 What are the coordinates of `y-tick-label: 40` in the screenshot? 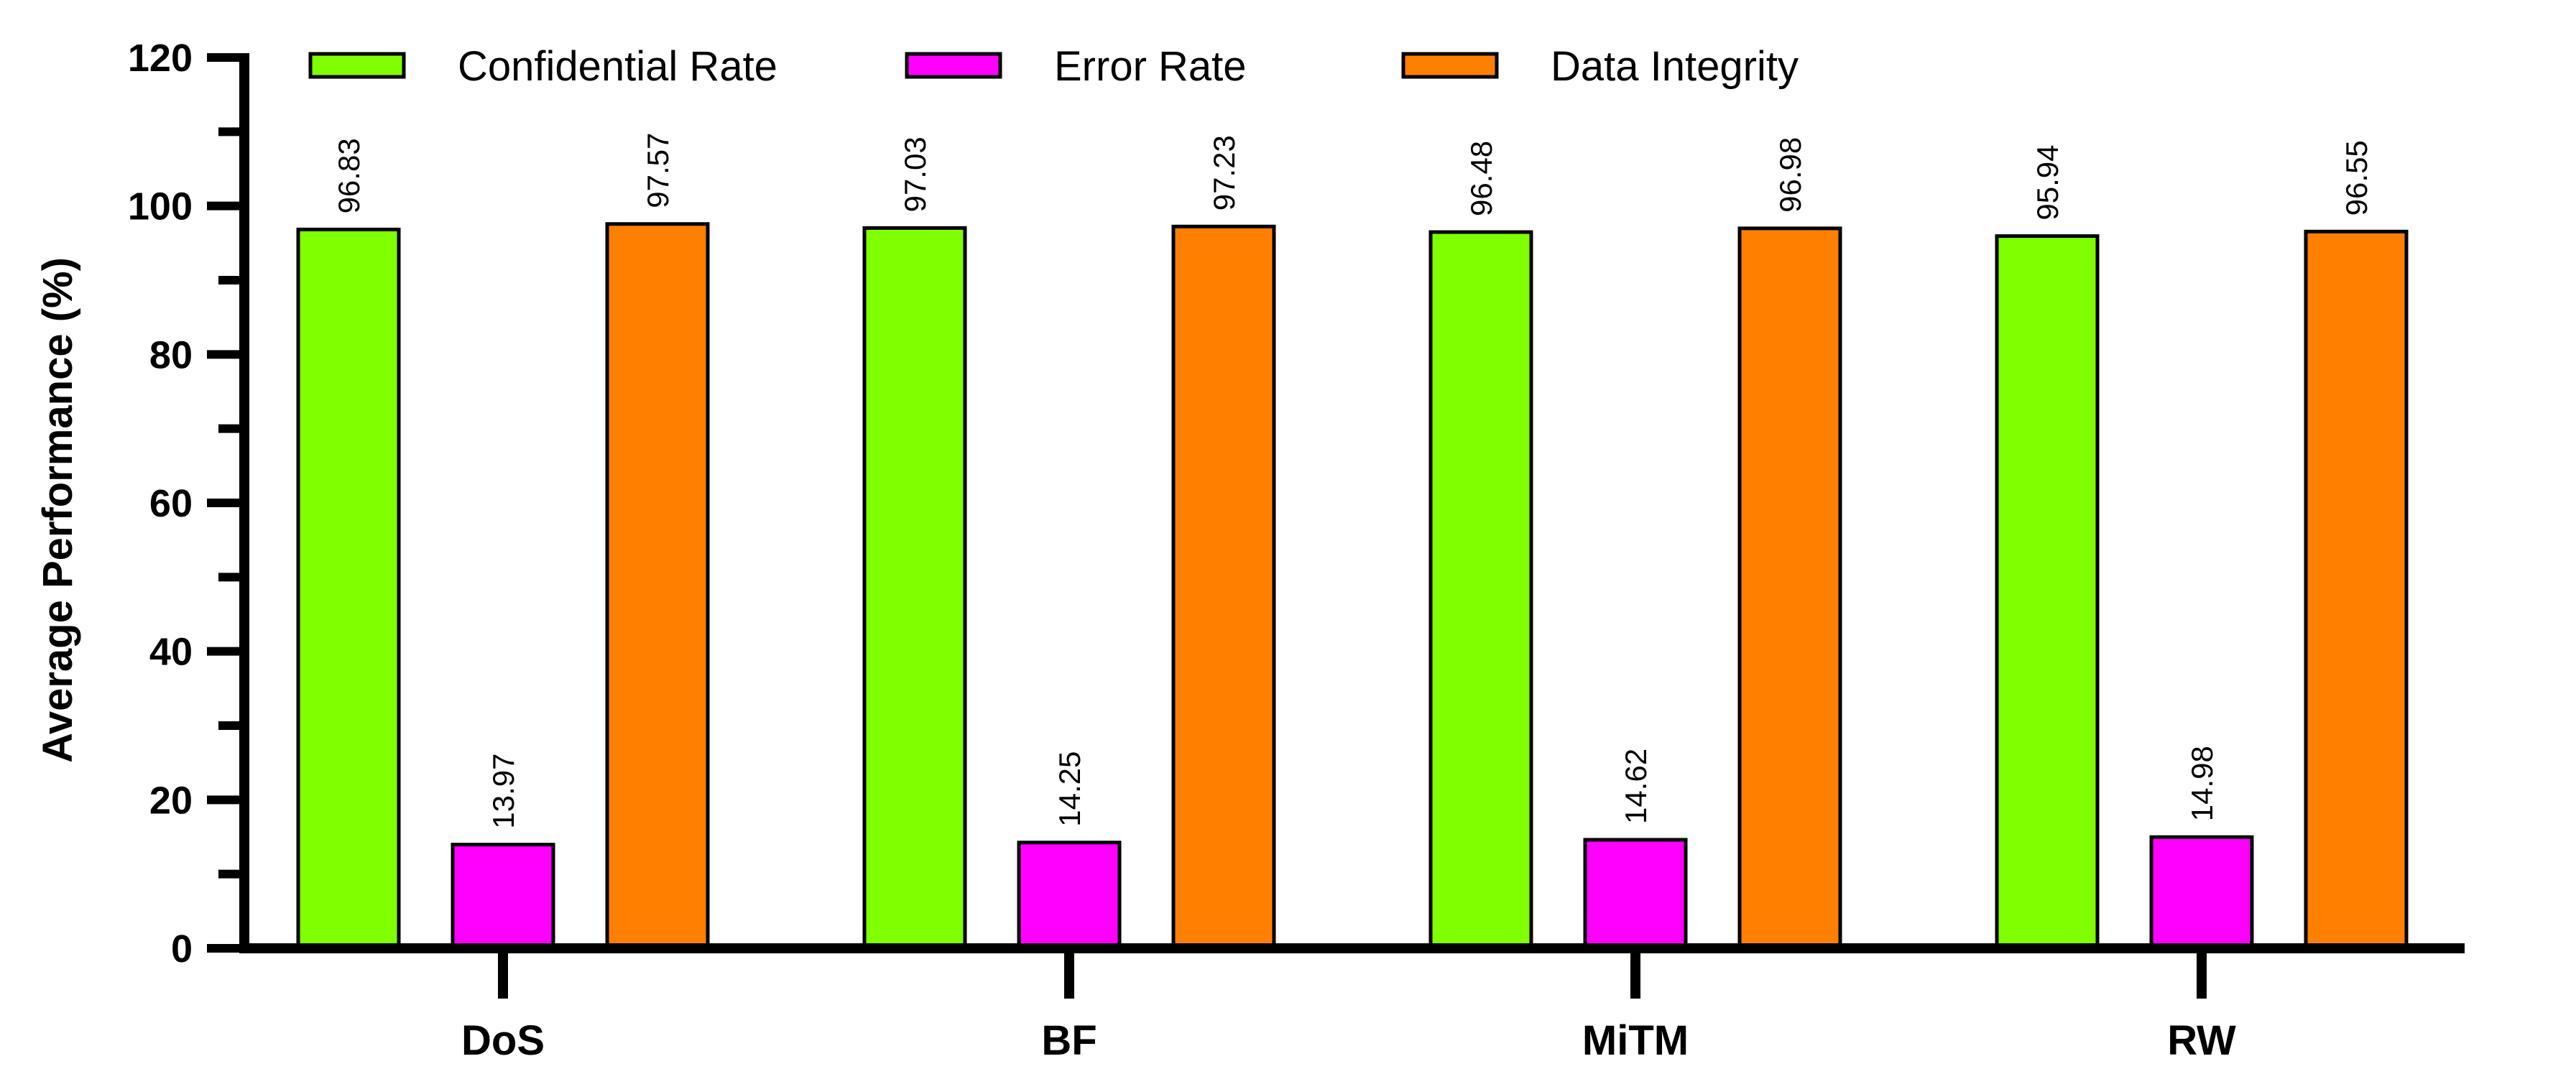 It's located at (171, 652).